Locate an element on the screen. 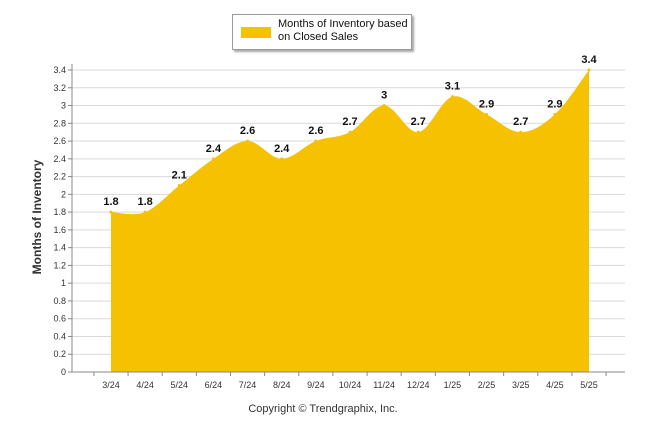  x-tick-label: 8/24 is located at coordinates (282, 385).